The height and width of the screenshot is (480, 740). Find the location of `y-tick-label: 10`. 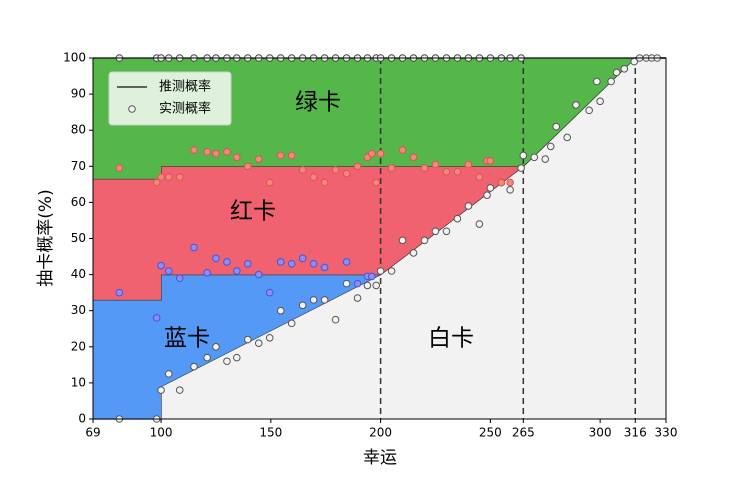

y-tick-label: 10 is located at coordinates (78, 382).